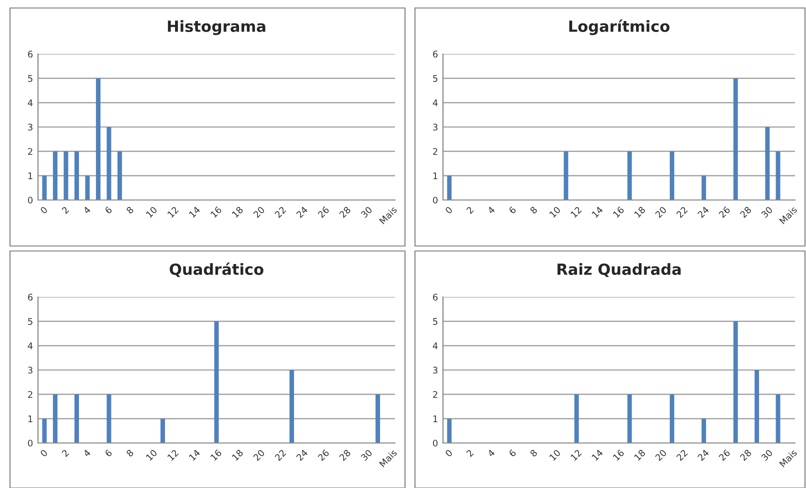 Image resolution: width=806 pixels, height=488 pixels. What do you see at coordinates (217, 28) in the screenshot?
I see `chart-title: Histograma` at bounding box center [217, 28].